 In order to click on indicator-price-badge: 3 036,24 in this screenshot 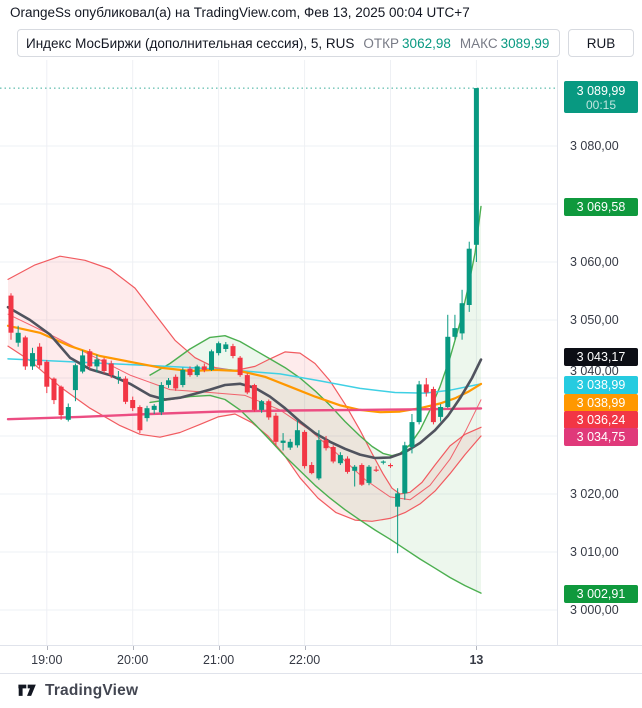, I will do `click(601, 419)`.